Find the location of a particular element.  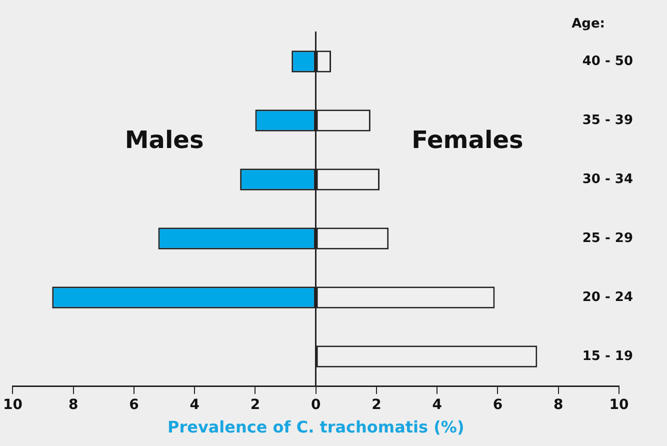

y-tick-label: 30 - 34 is located at coordinates (607, 179).